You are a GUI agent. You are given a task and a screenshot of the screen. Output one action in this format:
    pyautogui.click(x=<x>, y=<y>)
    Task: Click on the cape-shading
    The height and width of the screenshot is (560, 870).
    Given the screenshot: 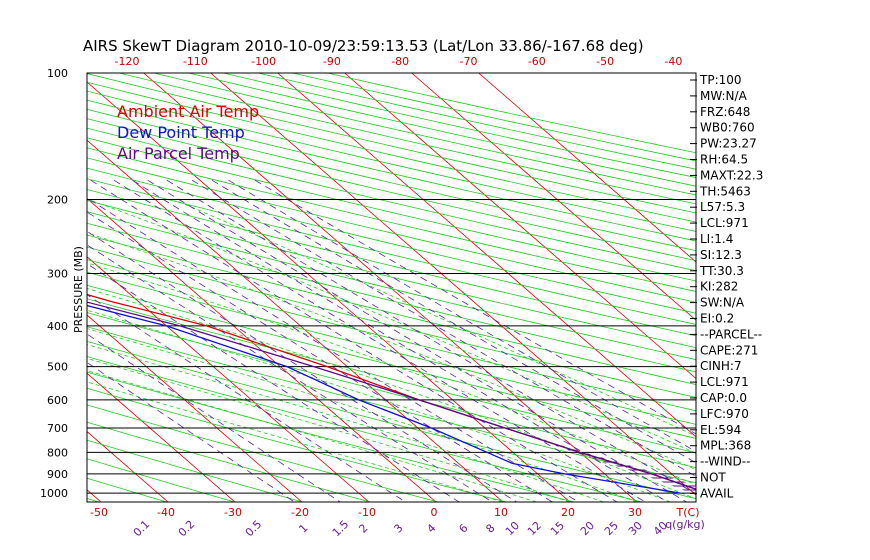 What is the action you would take?
    pyautogui.click(x=600, y=461)
    